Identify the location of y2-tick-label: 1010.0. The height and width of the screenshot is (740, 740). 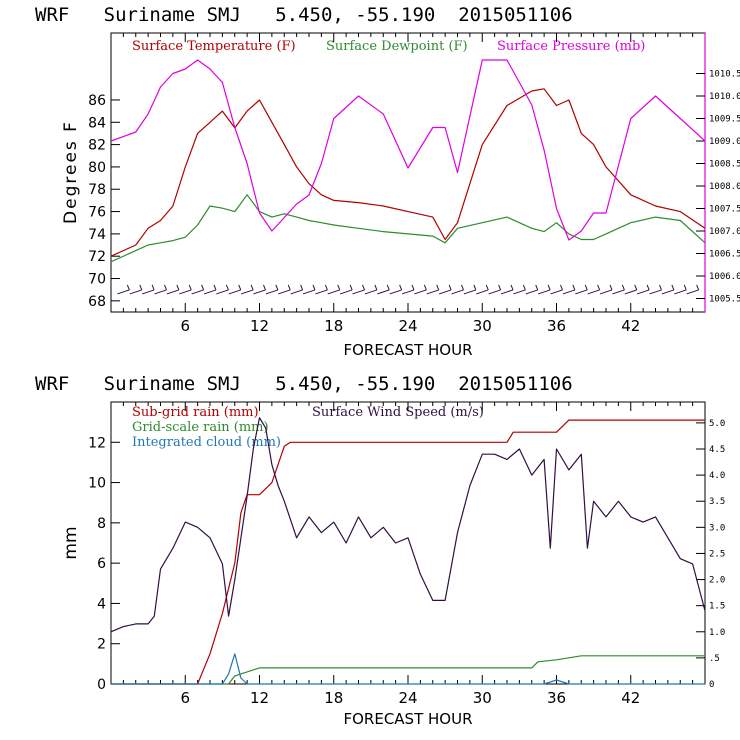
(724, 97).